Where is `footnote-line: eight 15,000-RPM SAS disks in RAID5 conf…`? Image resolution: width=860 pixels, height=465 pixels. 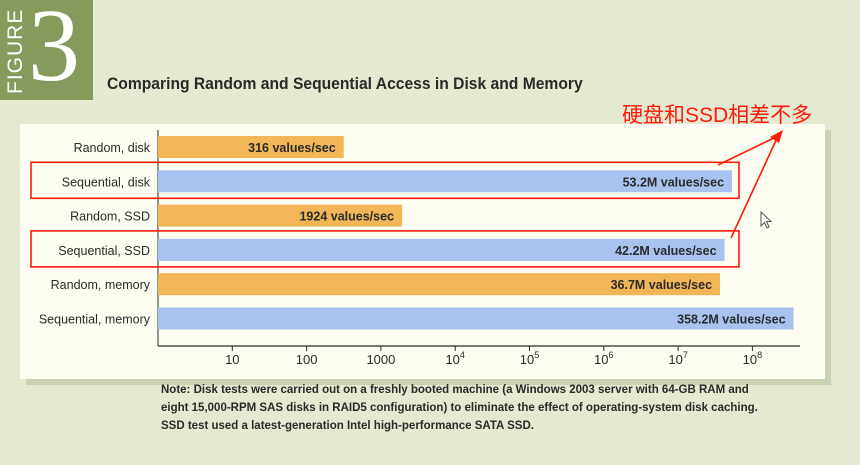 footnote-line: eight 15,000-RPM SAS disks in RAID5 conf… is located at coordinates (459, 408).